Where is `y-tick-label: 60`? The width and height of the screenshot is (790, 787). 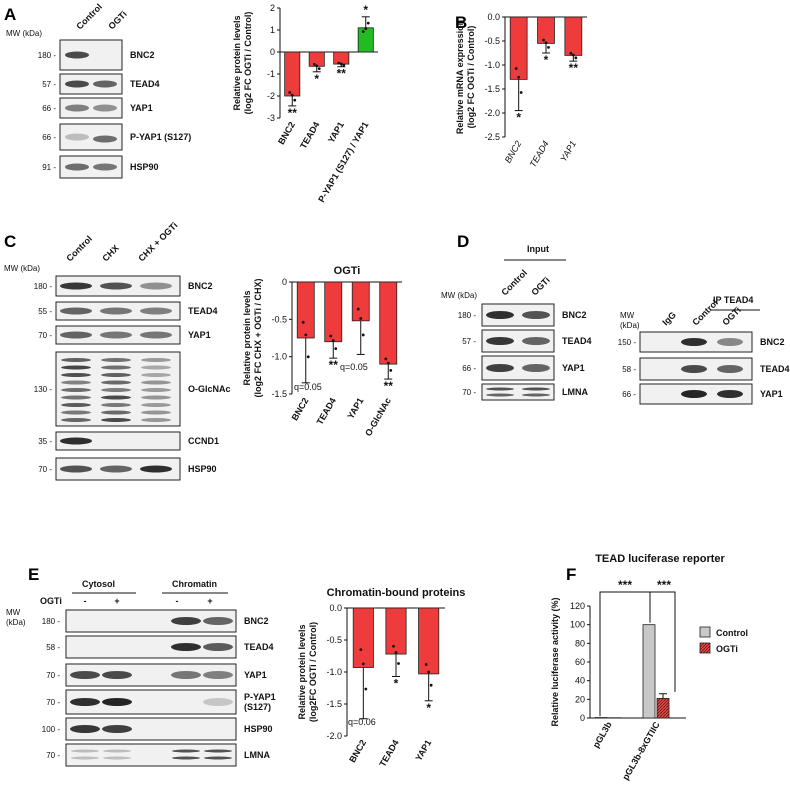
y-tick-label: 60 is located at coordinates (580, 662).